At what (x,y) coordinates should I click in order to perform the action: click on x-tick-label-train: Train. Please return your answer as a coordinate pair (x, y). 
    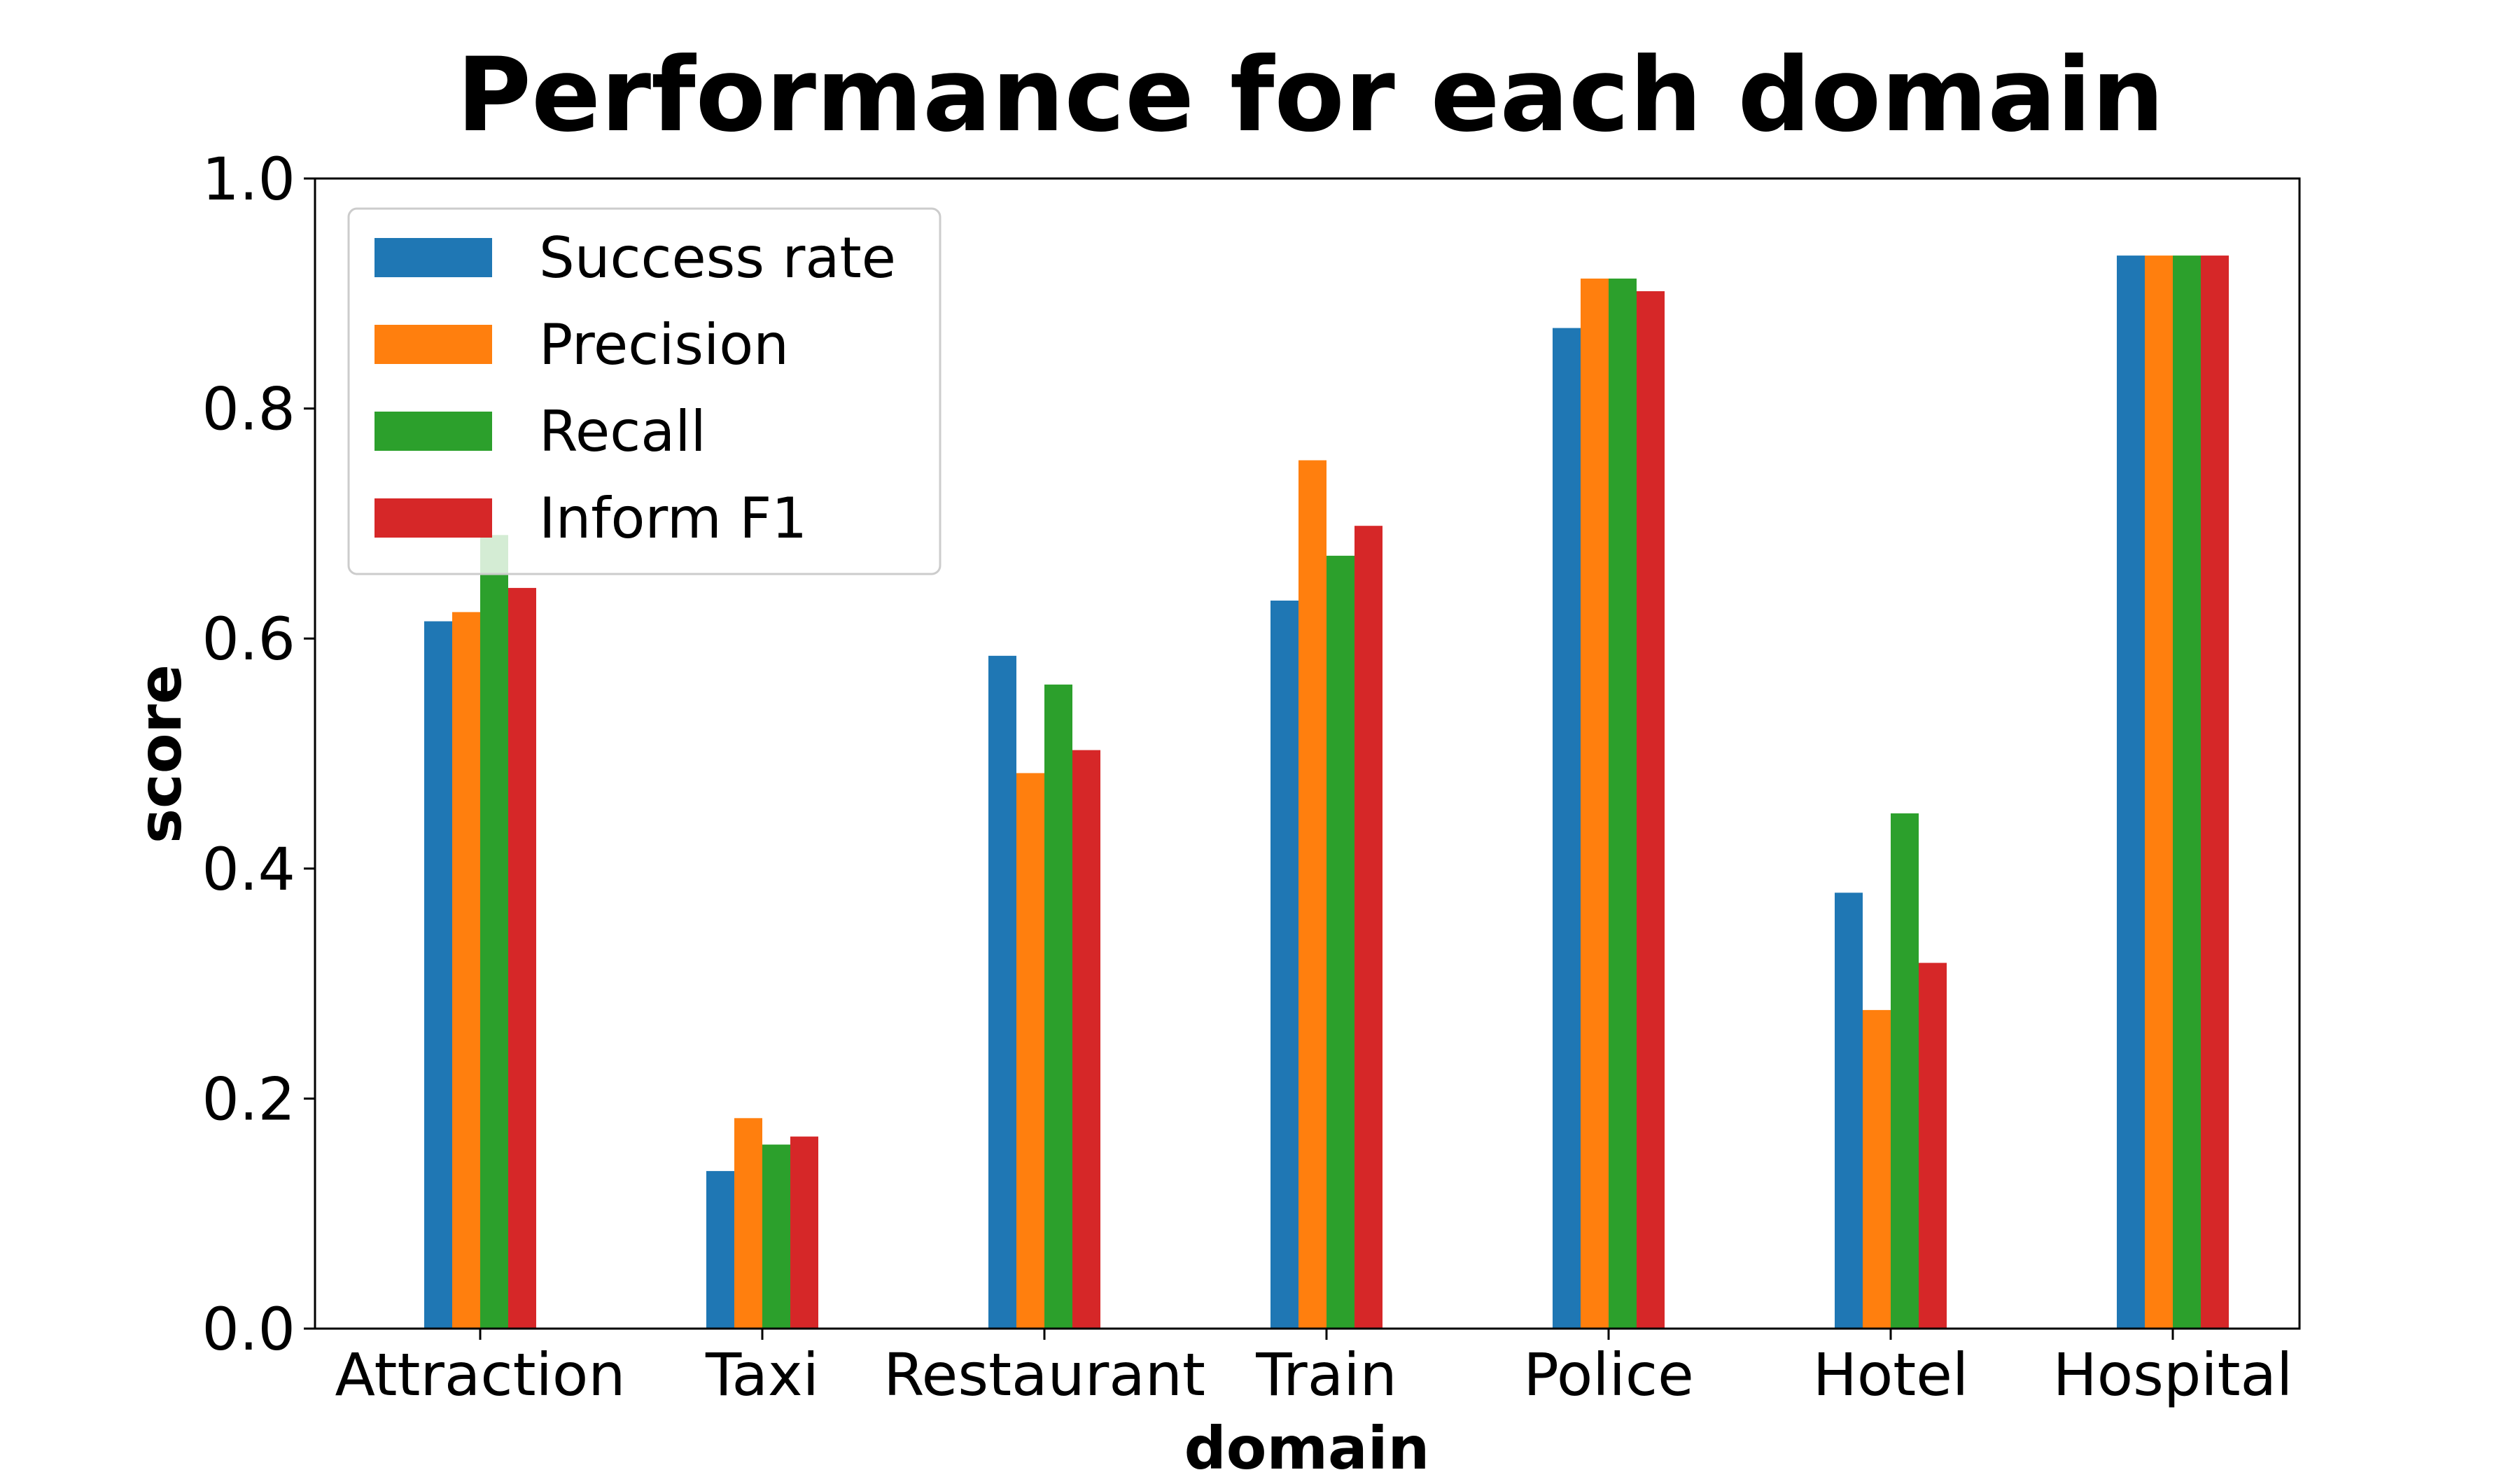
    Looking at the image, I should click on (1326, 1374).